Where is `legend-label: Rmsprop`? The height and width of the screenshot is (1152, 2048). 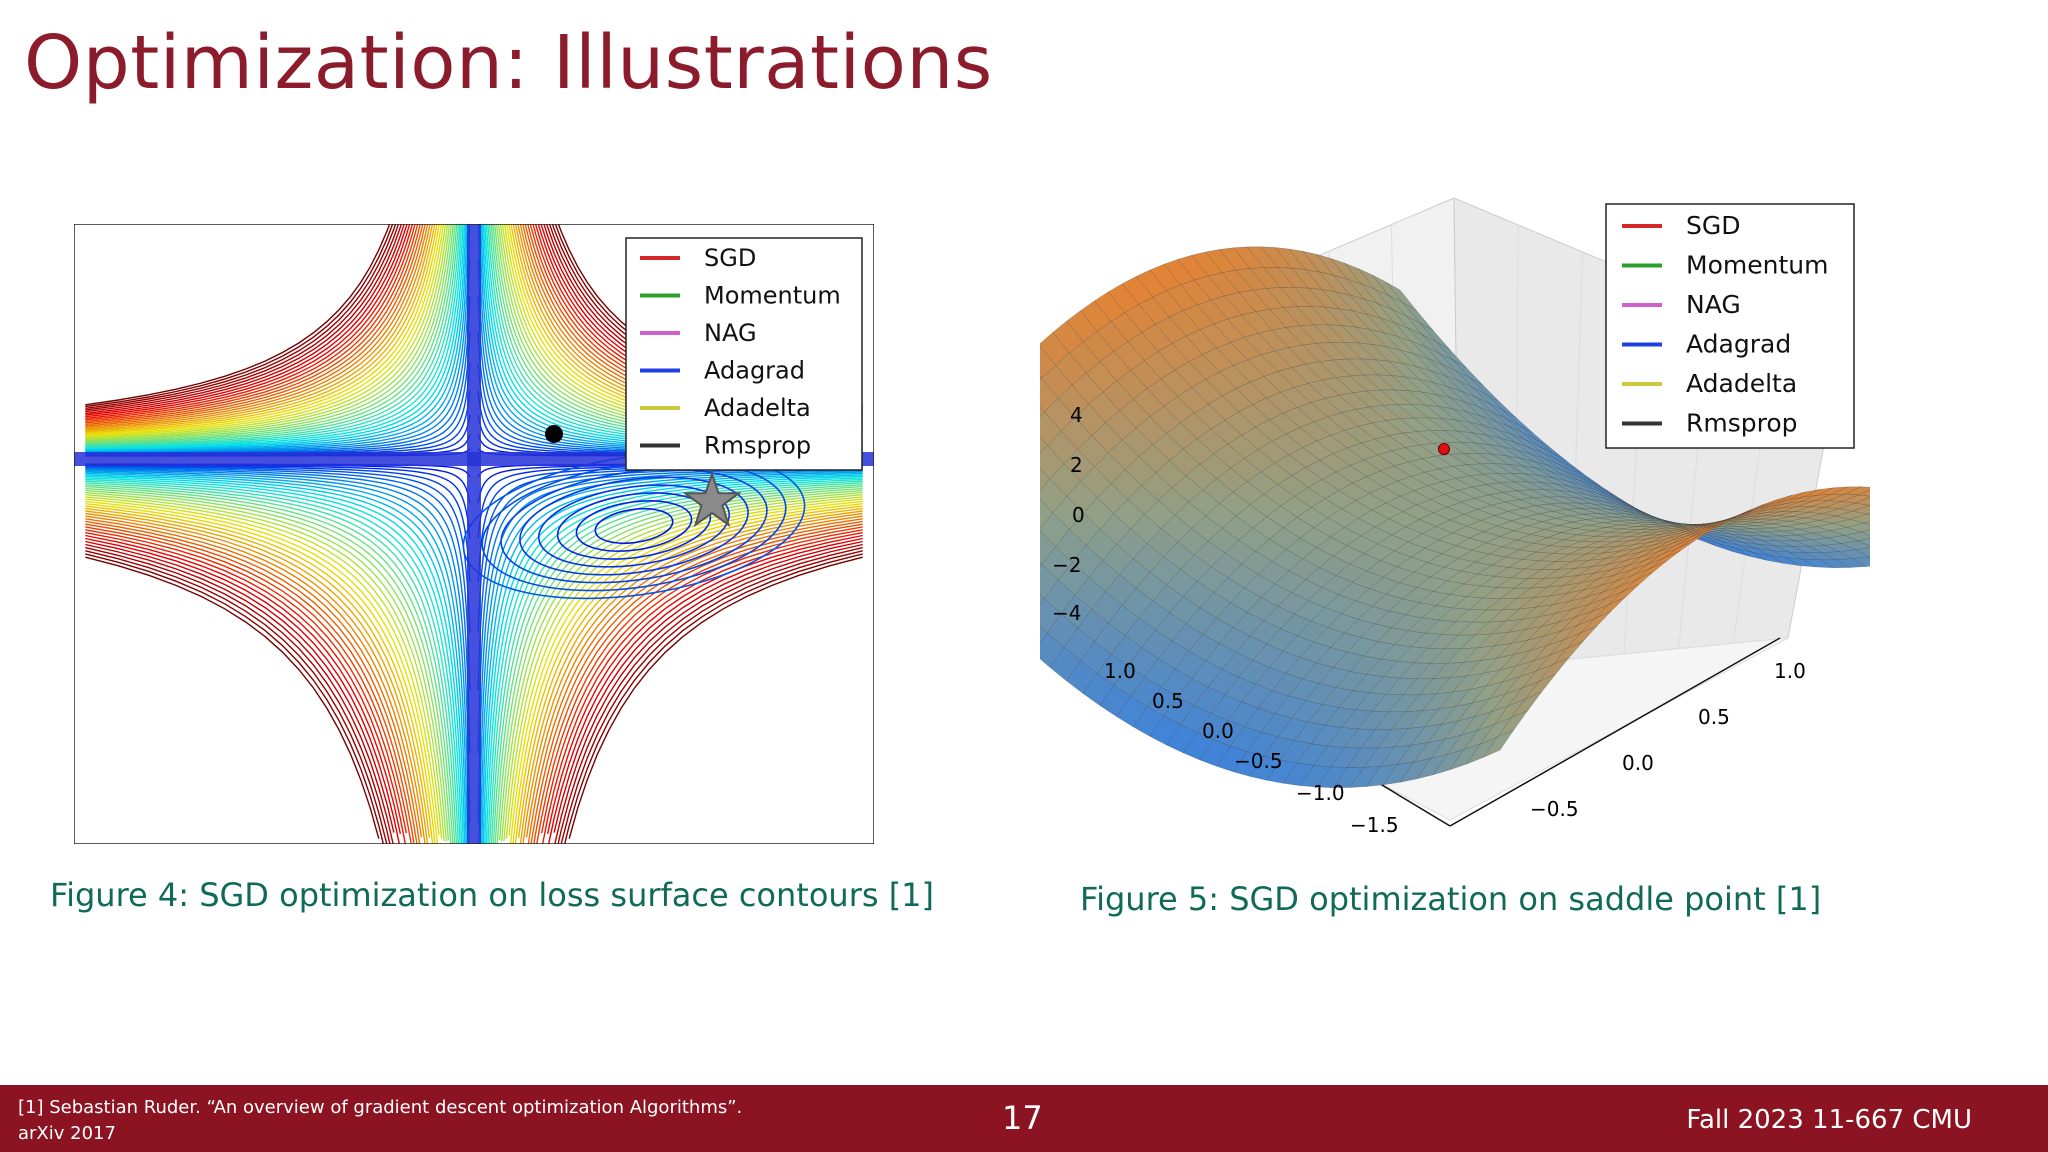 legend-label: Rmsprop is located at coordinates (1742, 423).